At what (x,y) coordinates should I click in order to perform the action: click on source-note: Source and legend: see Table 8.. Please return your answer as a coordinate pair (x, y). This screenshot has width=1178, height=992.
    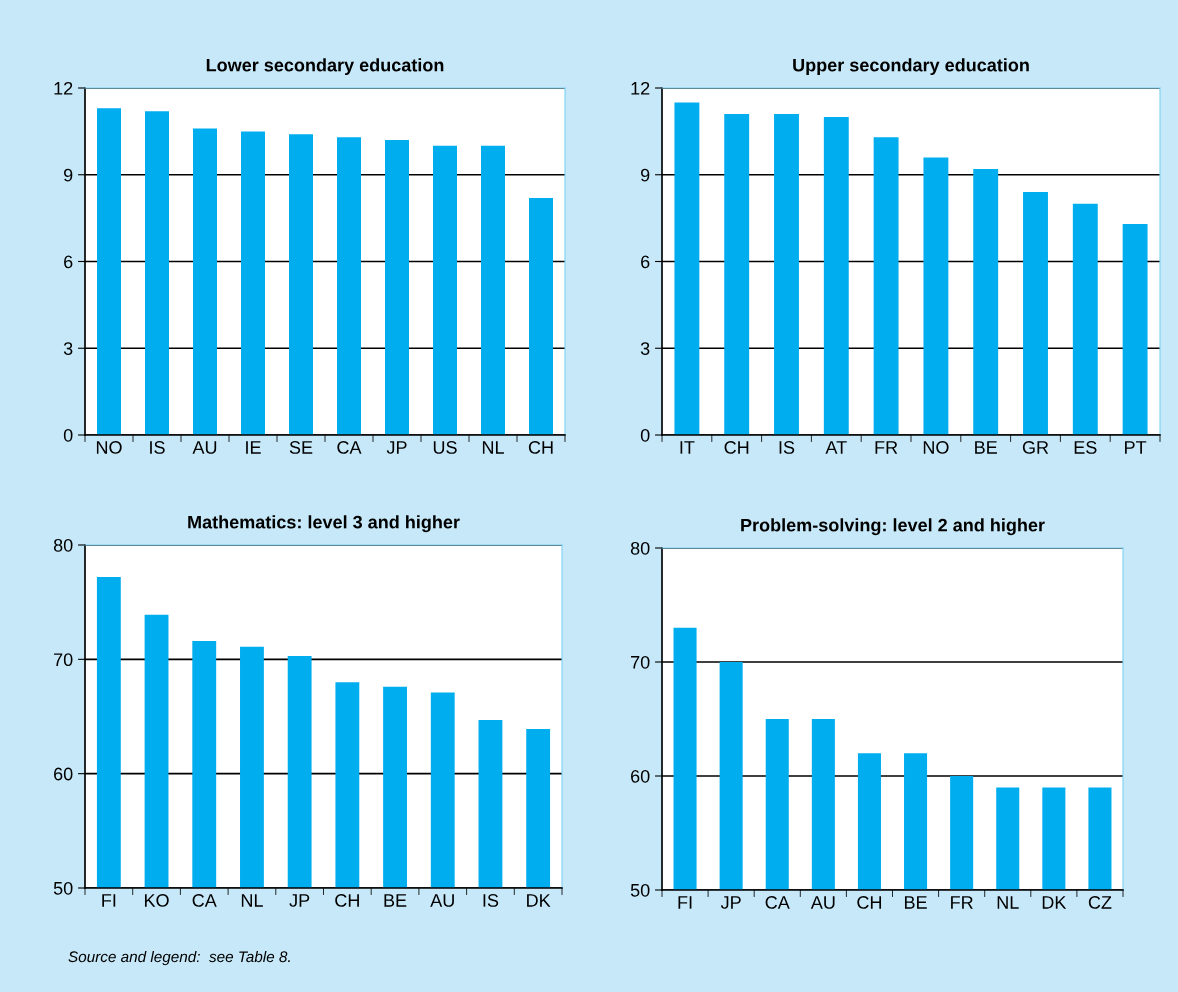
    Looking at the image, I should click on (179, 958).